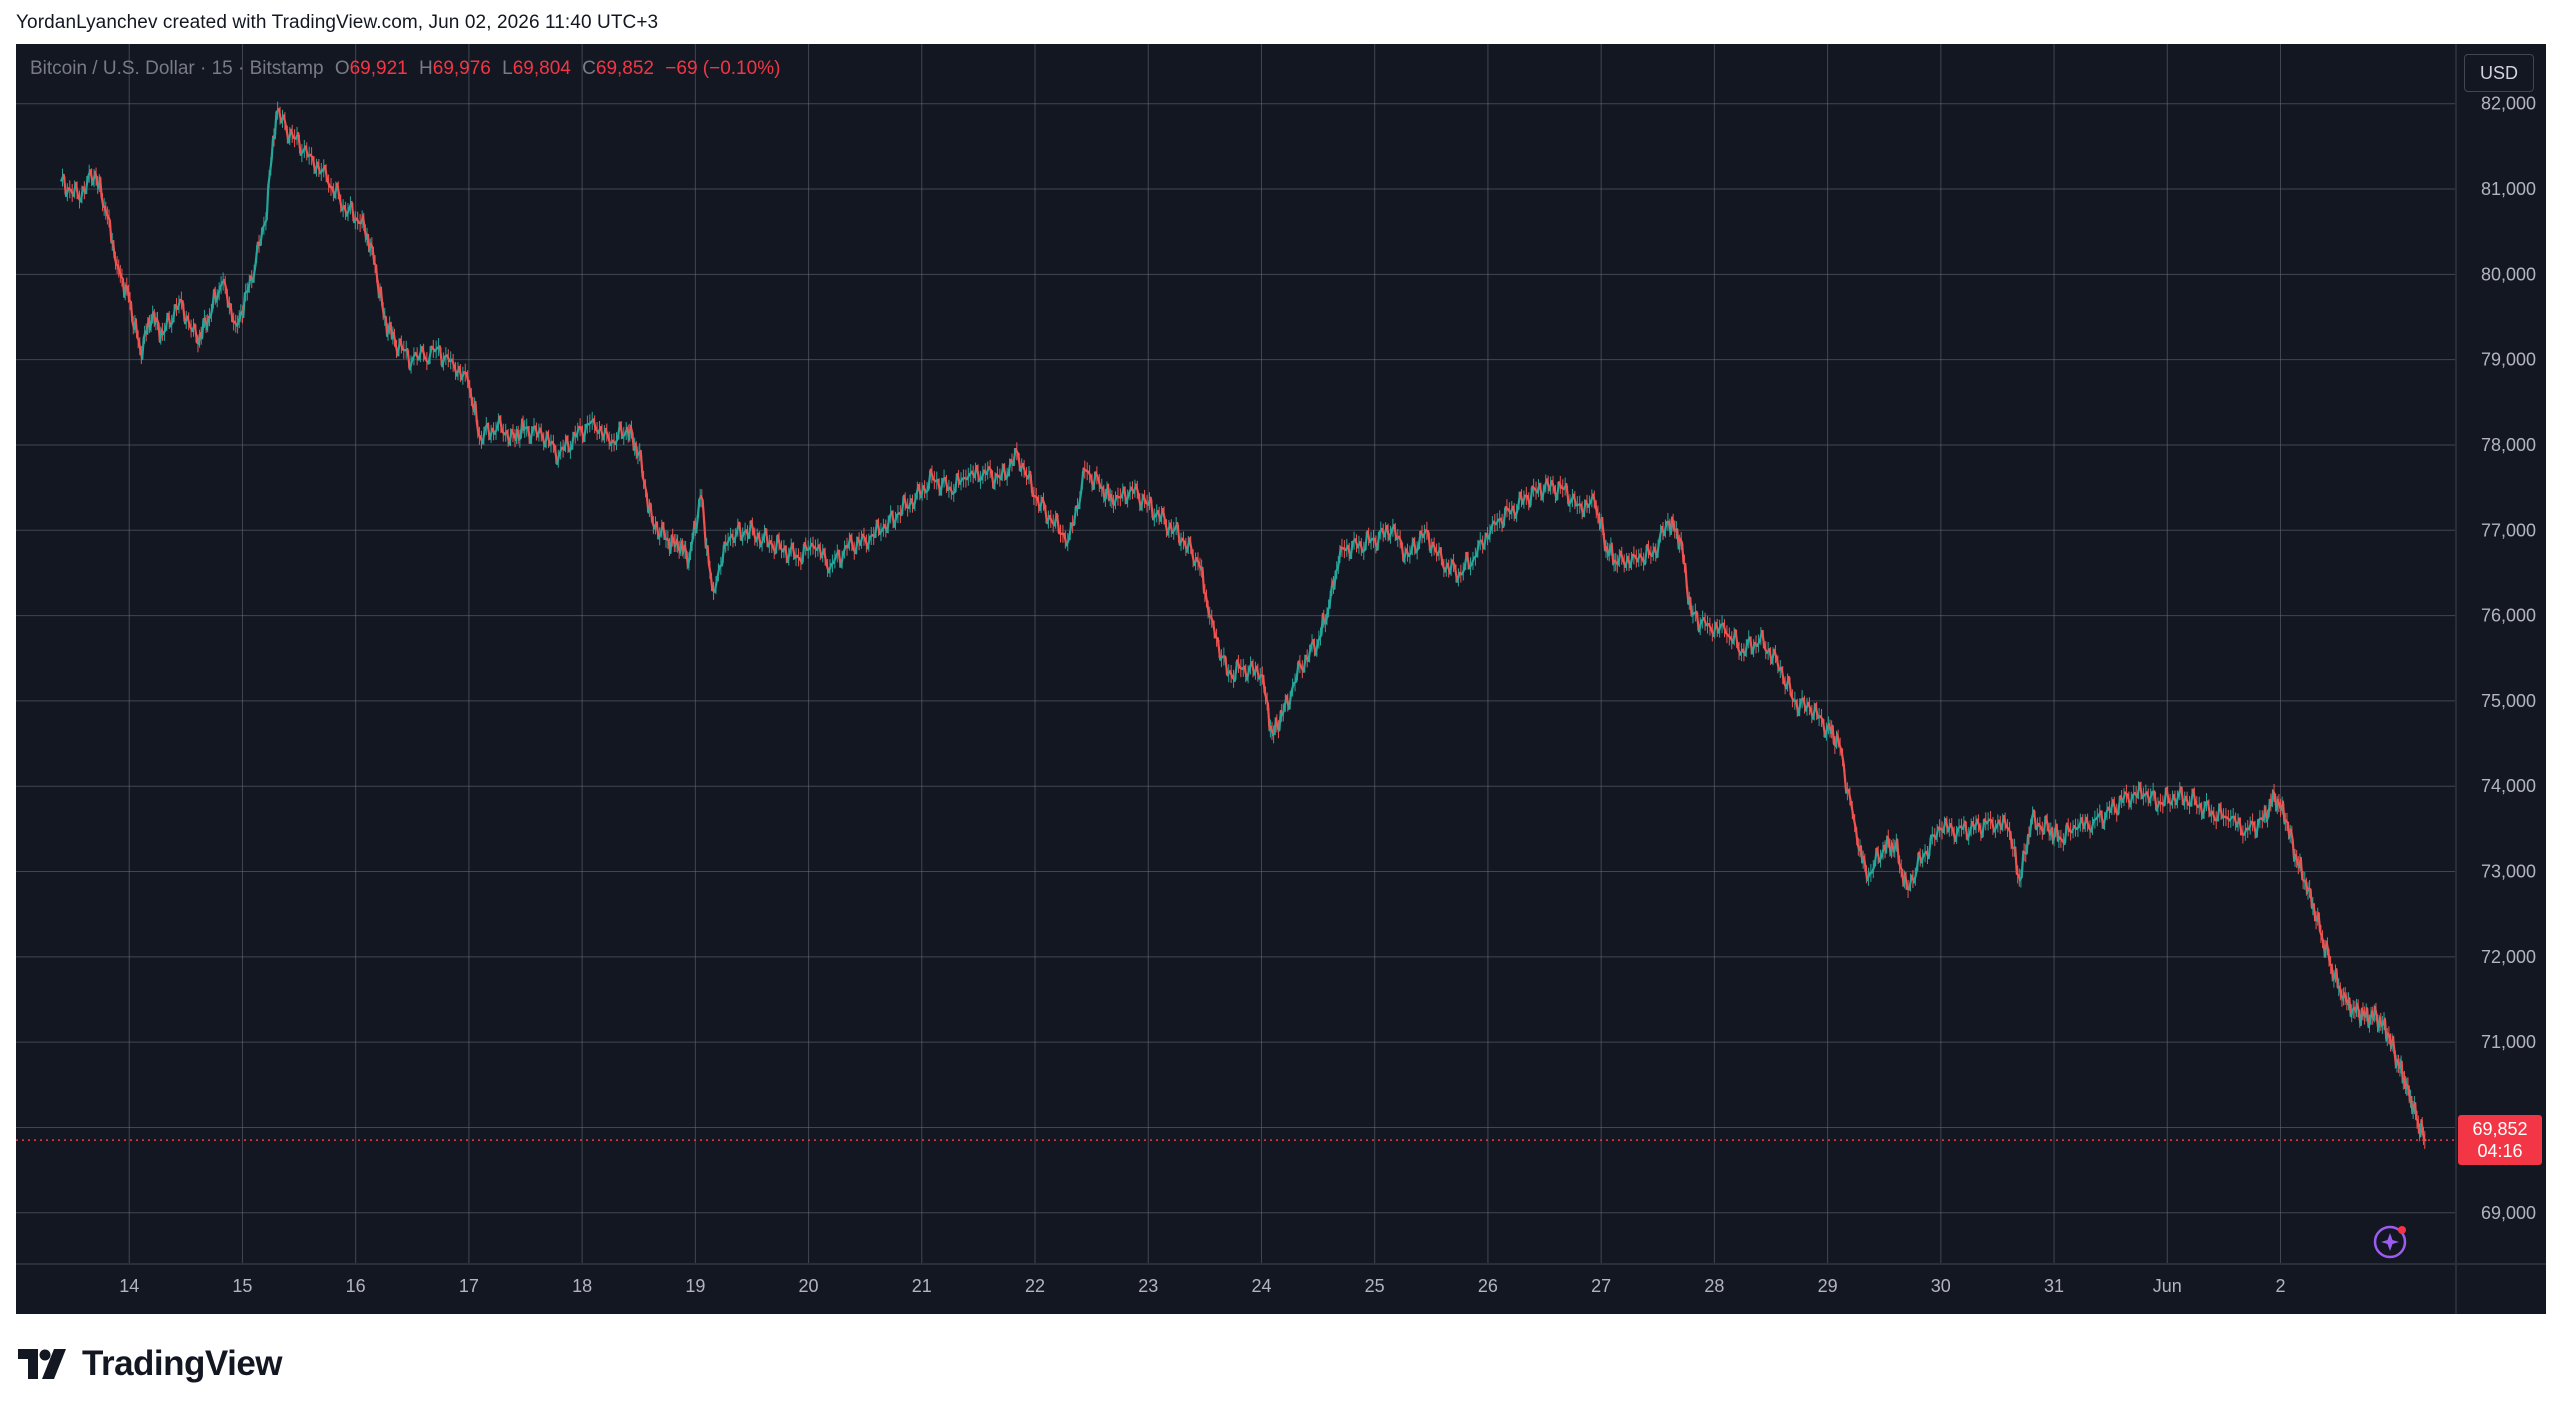  What do you see at coordinates (2508, 445) in the screenshot?
I see `y-tick-label: 78,000` at bounding box center [2508, 445].